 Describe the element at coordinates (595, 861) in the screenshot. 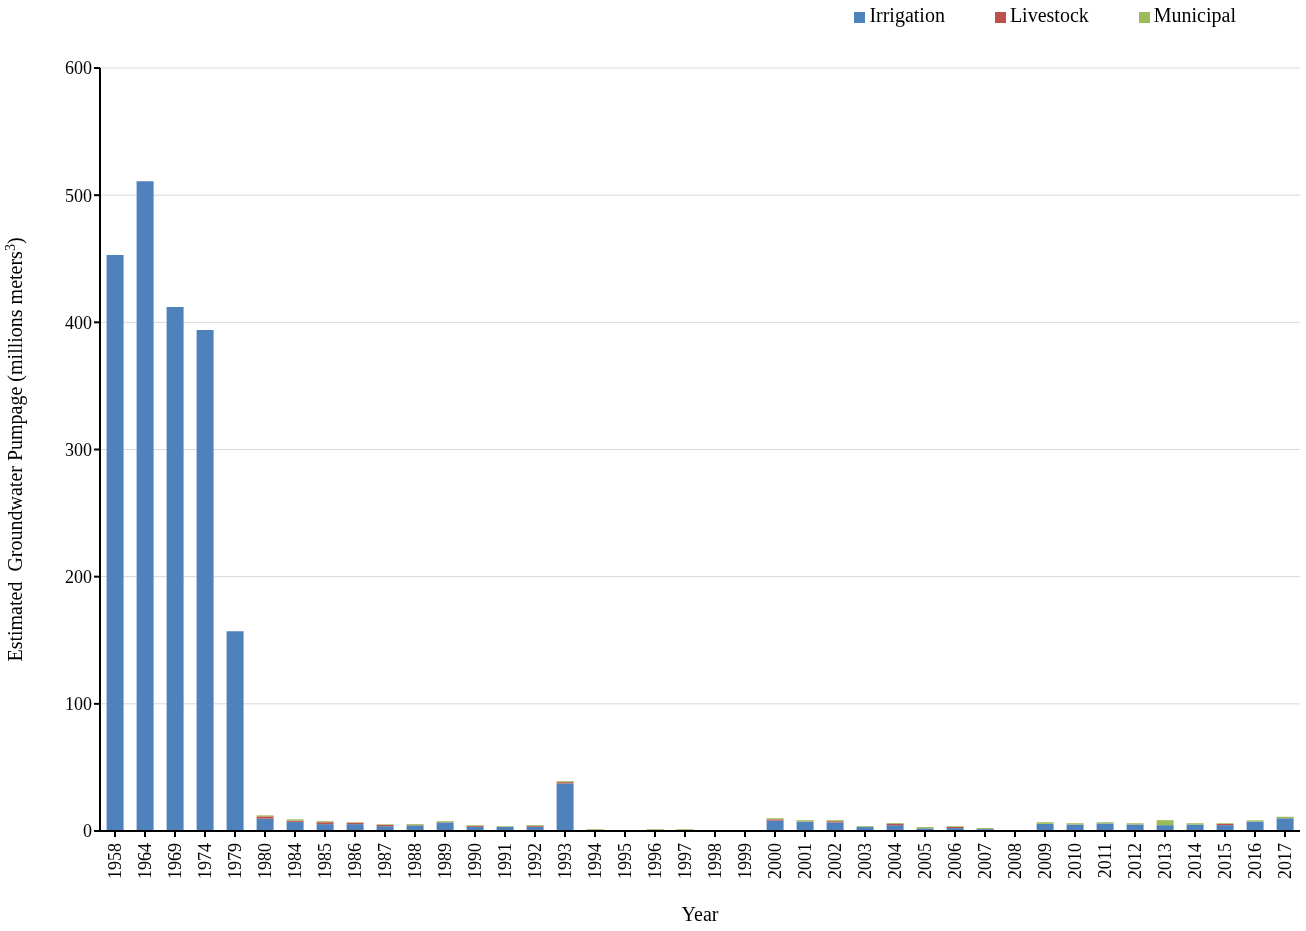

I see `x-tick-label: 1994` at that location.